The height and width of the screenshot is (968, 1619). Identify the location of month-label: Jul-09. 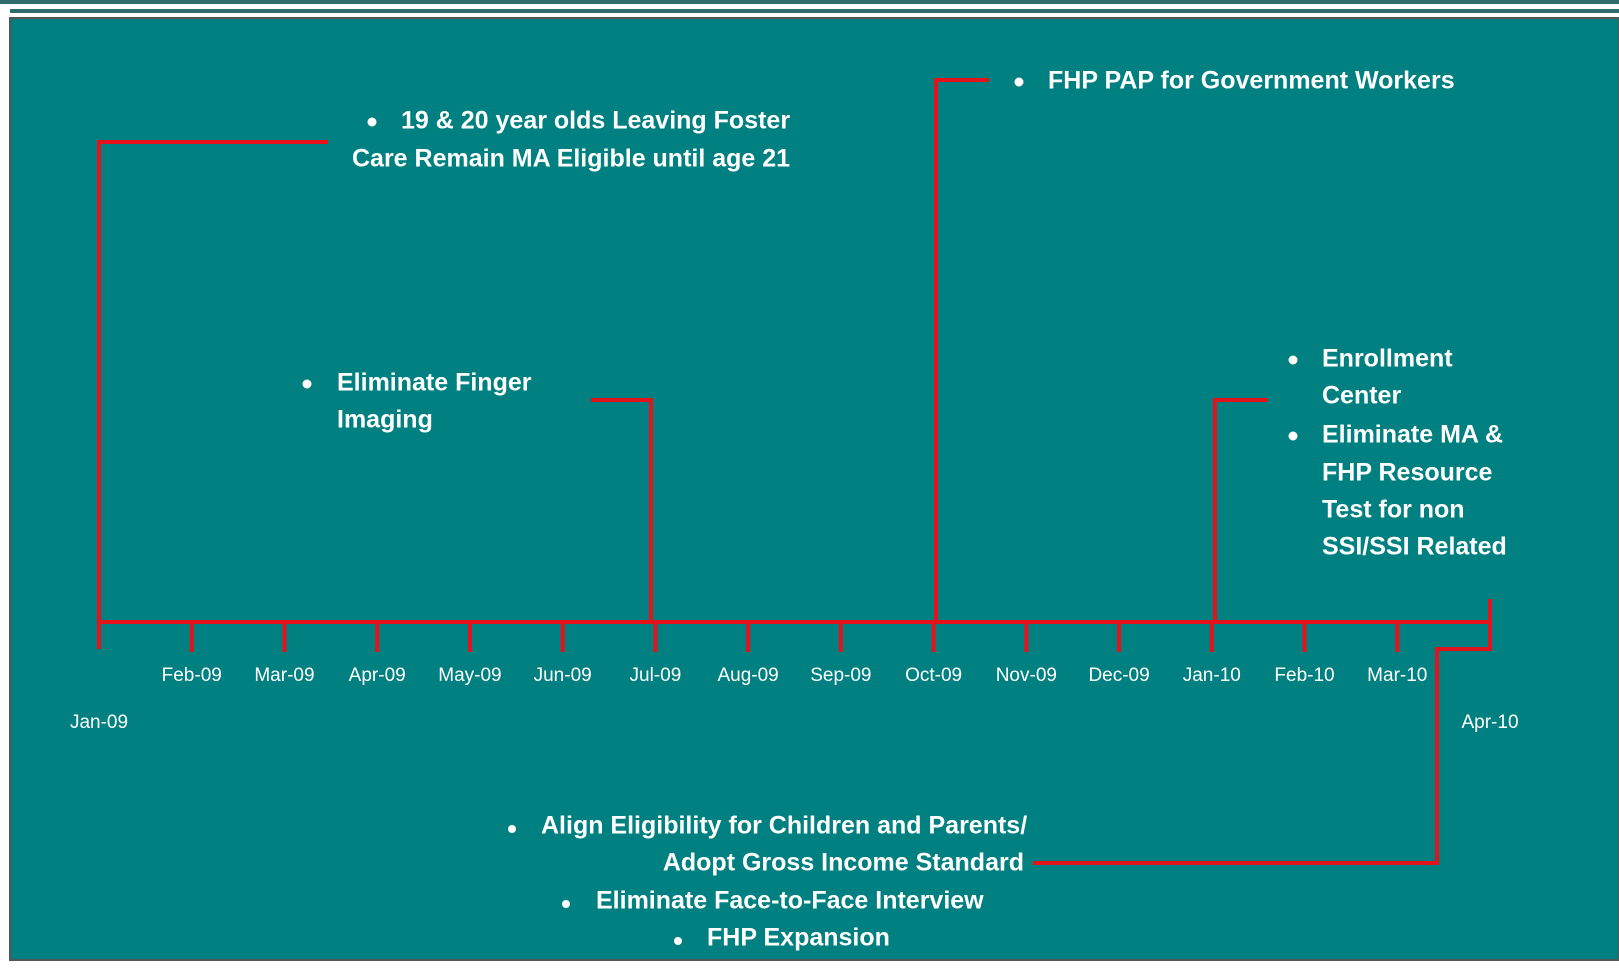
(656, 675).